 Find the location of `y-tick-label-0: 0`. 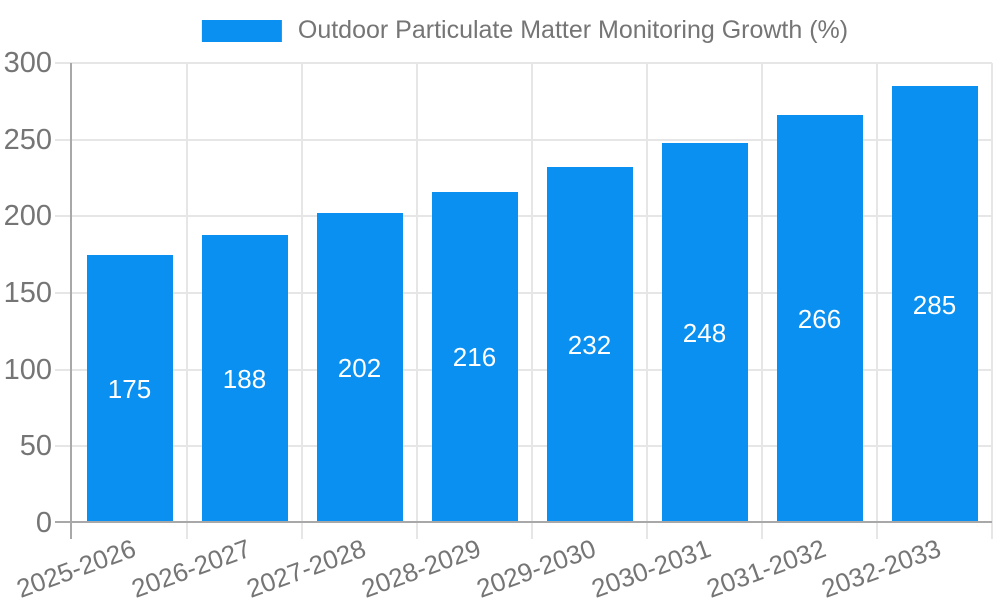

y-tick-label-0: 0 is located at coordinates (43, 523).